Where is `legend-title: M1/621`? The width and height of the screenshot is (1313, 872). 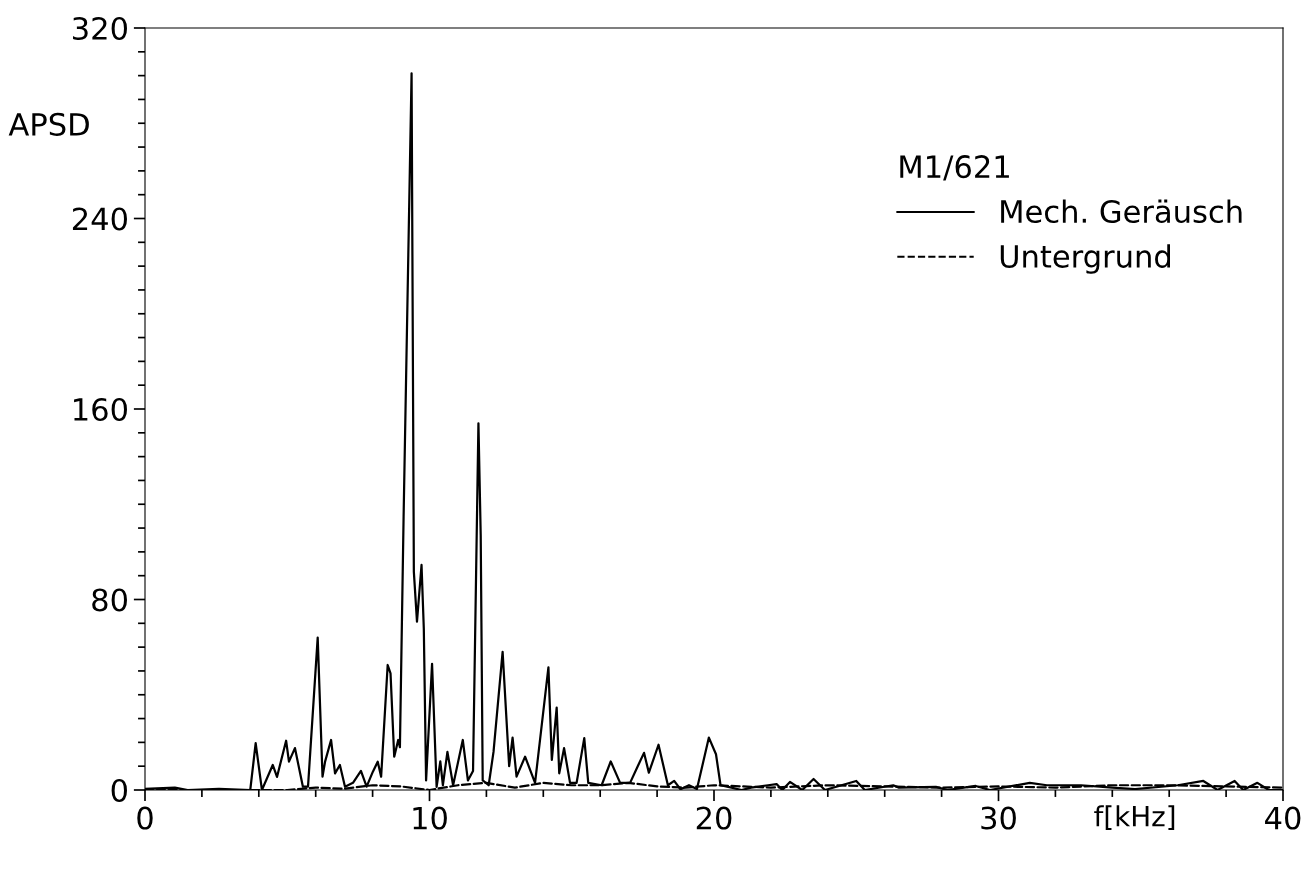
legend-title: M1/621 is located at coordinates (954, 168).